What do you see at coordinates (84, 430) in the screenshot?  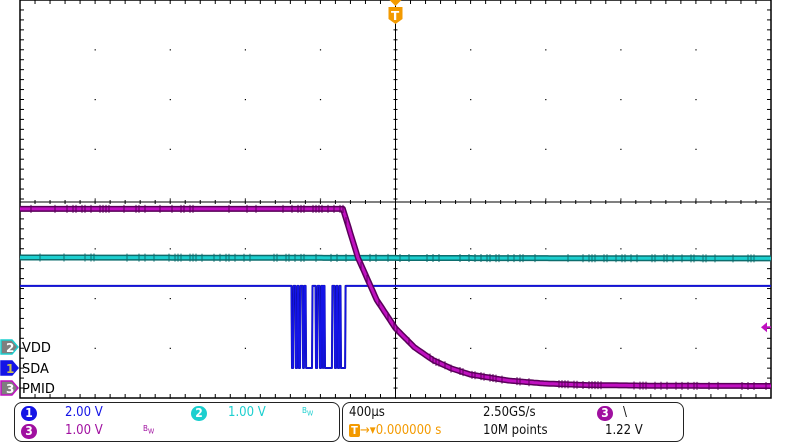 I see `channel-3-scale: 1.00 V` at bounding box center [84, 430].